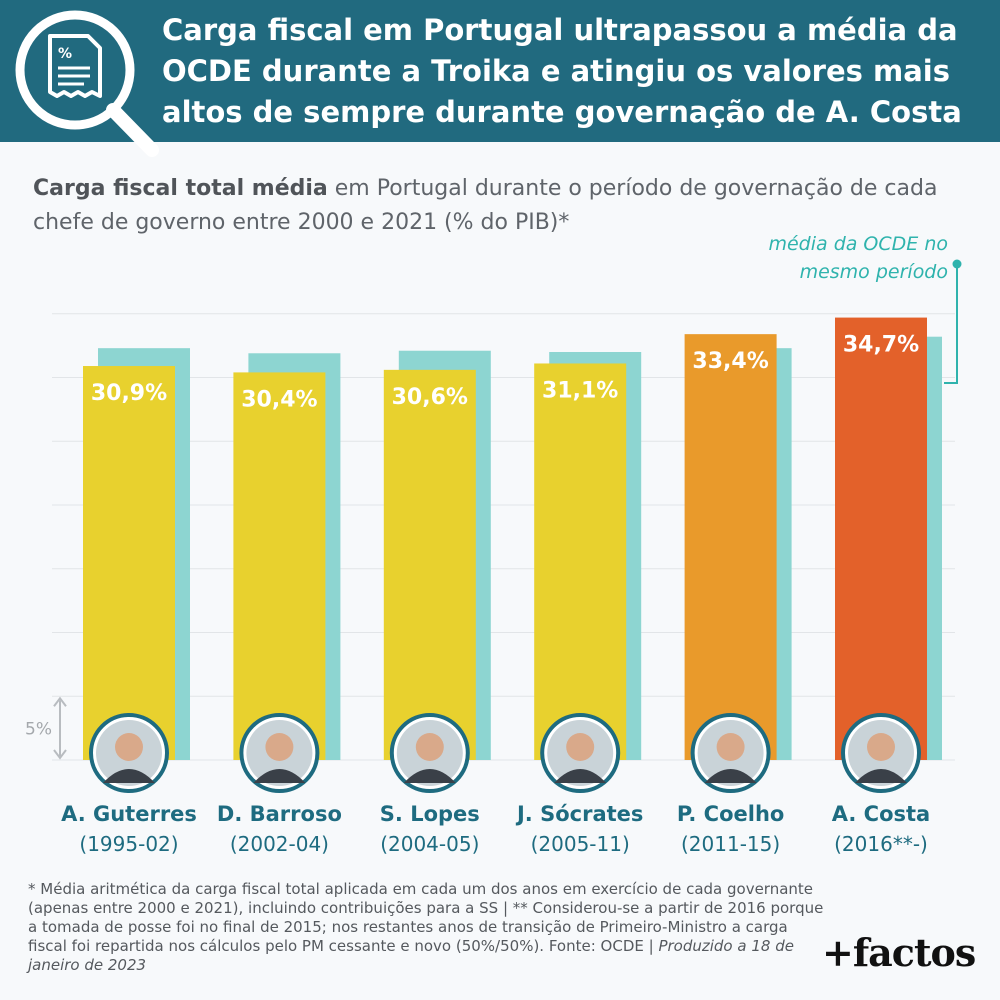 The height and width of the screenshot is (1000, 1000). What do you see at coordinates (730, 814) in the screenshot?
I see `category-name: P. Coelho` at bounding box center [730, 814].